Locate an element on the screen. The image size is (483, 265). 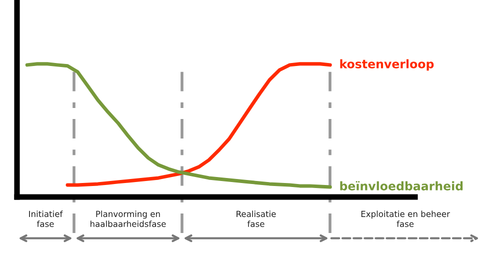
text: Realisatie fase is located at coordinates (256, 219).